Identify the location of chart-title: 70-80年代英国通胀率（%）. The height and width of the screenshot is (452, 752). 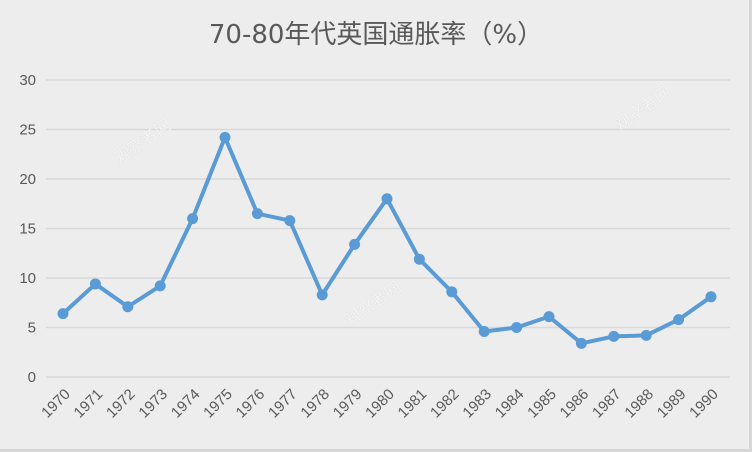
(376, 35).